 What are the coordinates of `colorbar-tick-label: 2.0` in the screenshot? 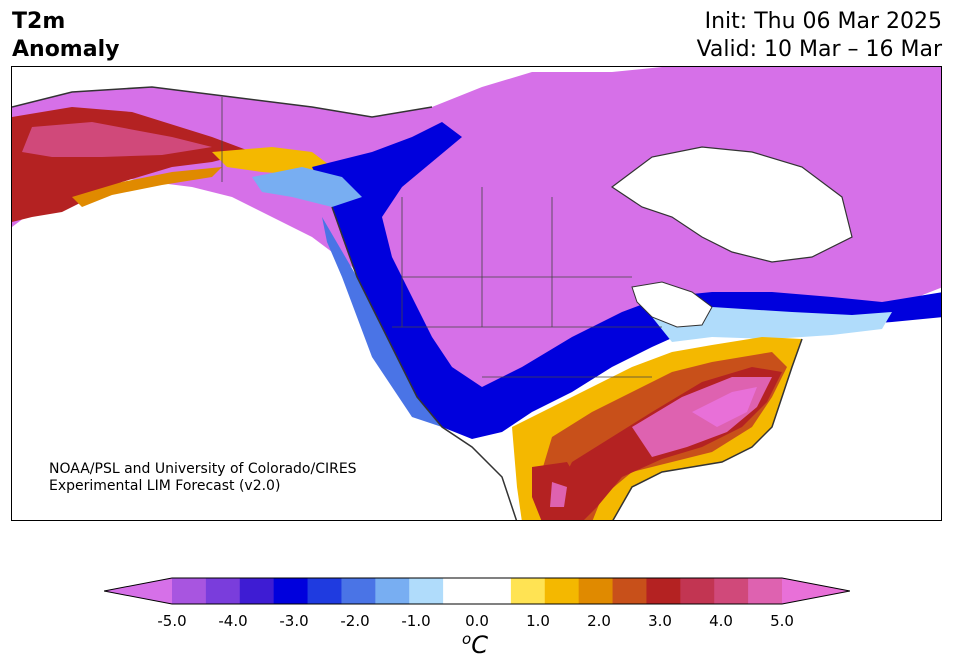 It's located at (599, 621).